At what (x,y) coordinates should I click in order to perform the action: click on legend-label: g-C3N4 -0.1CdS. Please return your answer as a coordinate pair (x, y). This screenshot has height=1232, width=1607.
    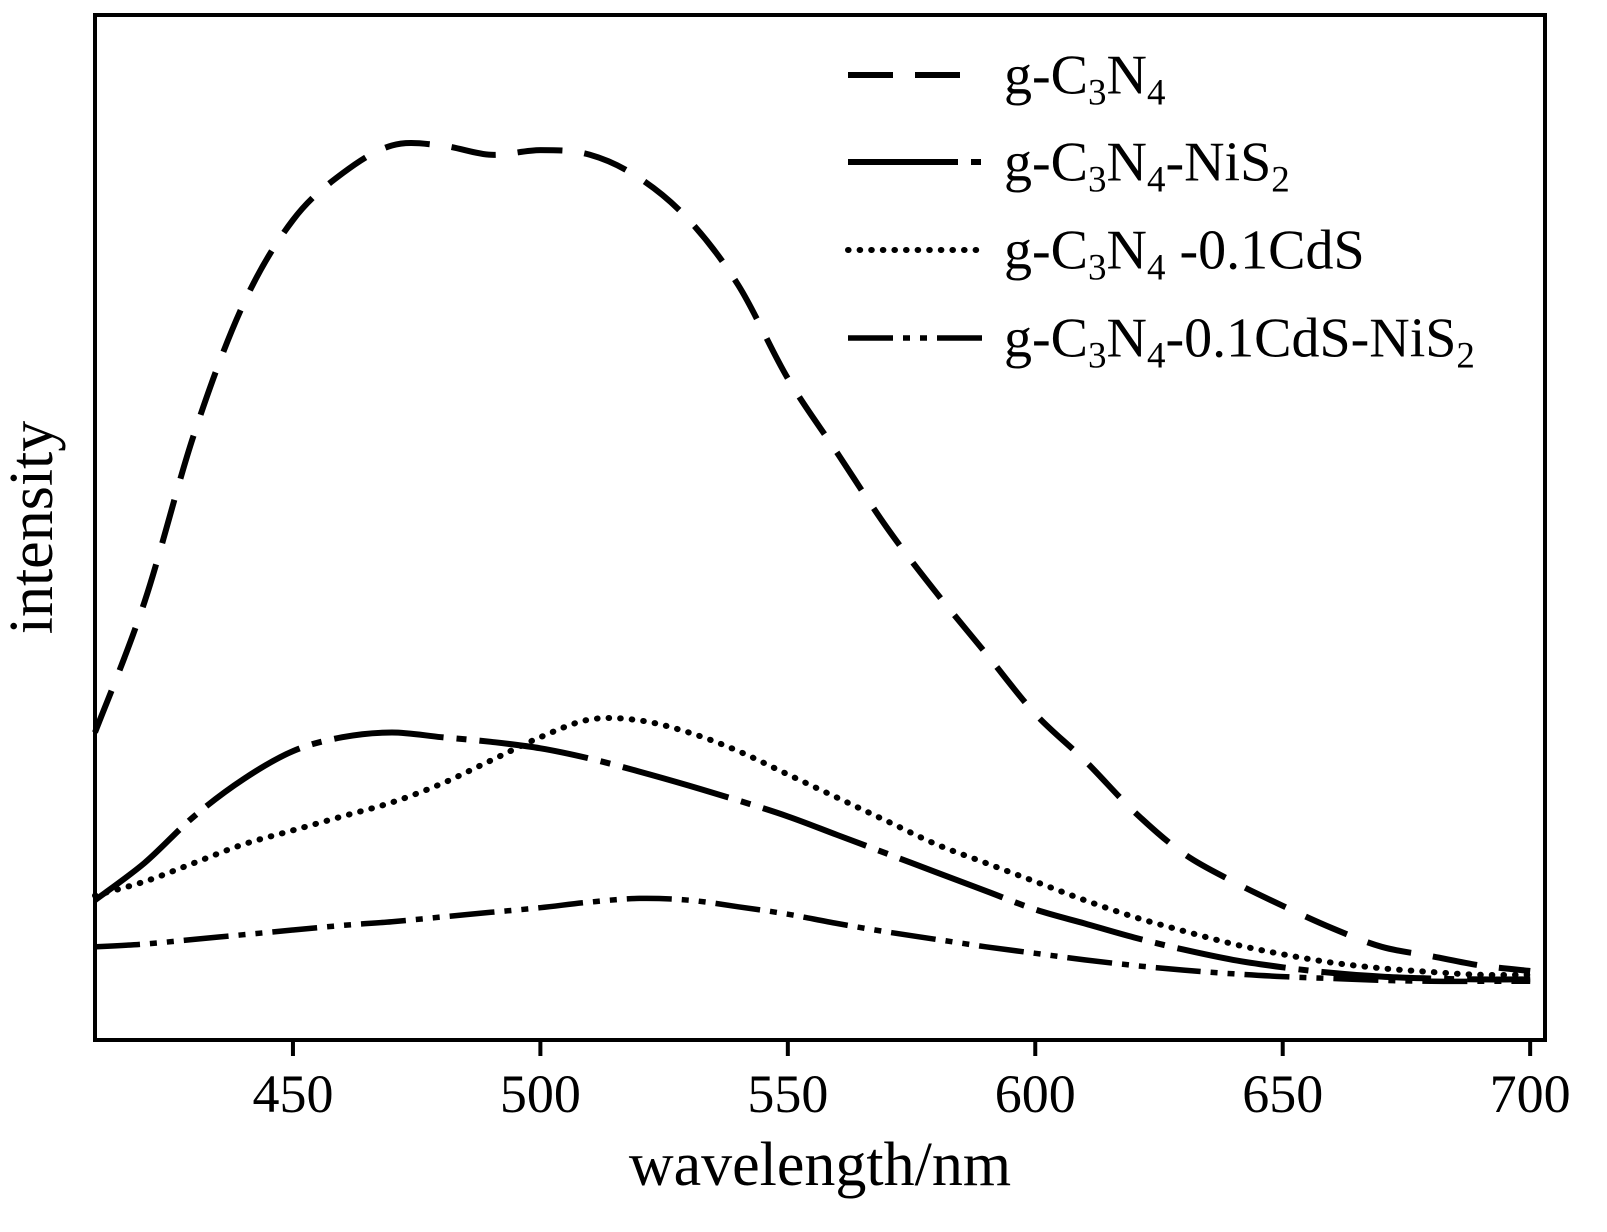
    Looking at the image, I should click on (1184, 253).